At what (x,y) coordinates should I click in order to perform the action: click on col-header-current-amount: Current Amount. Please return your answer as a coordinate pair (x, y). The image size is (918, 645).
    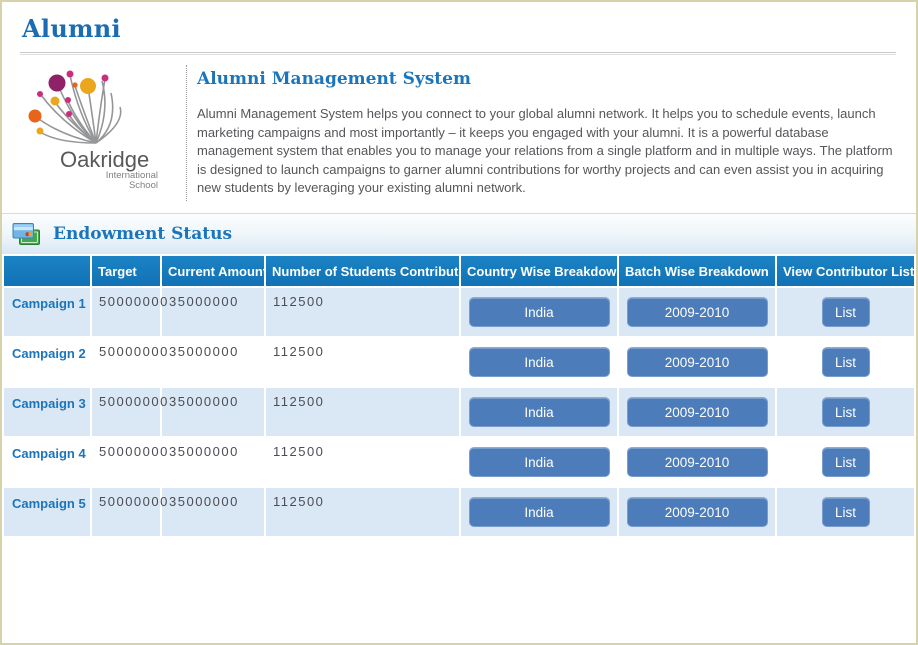
    Looking at the image, I should click on (213, 271).